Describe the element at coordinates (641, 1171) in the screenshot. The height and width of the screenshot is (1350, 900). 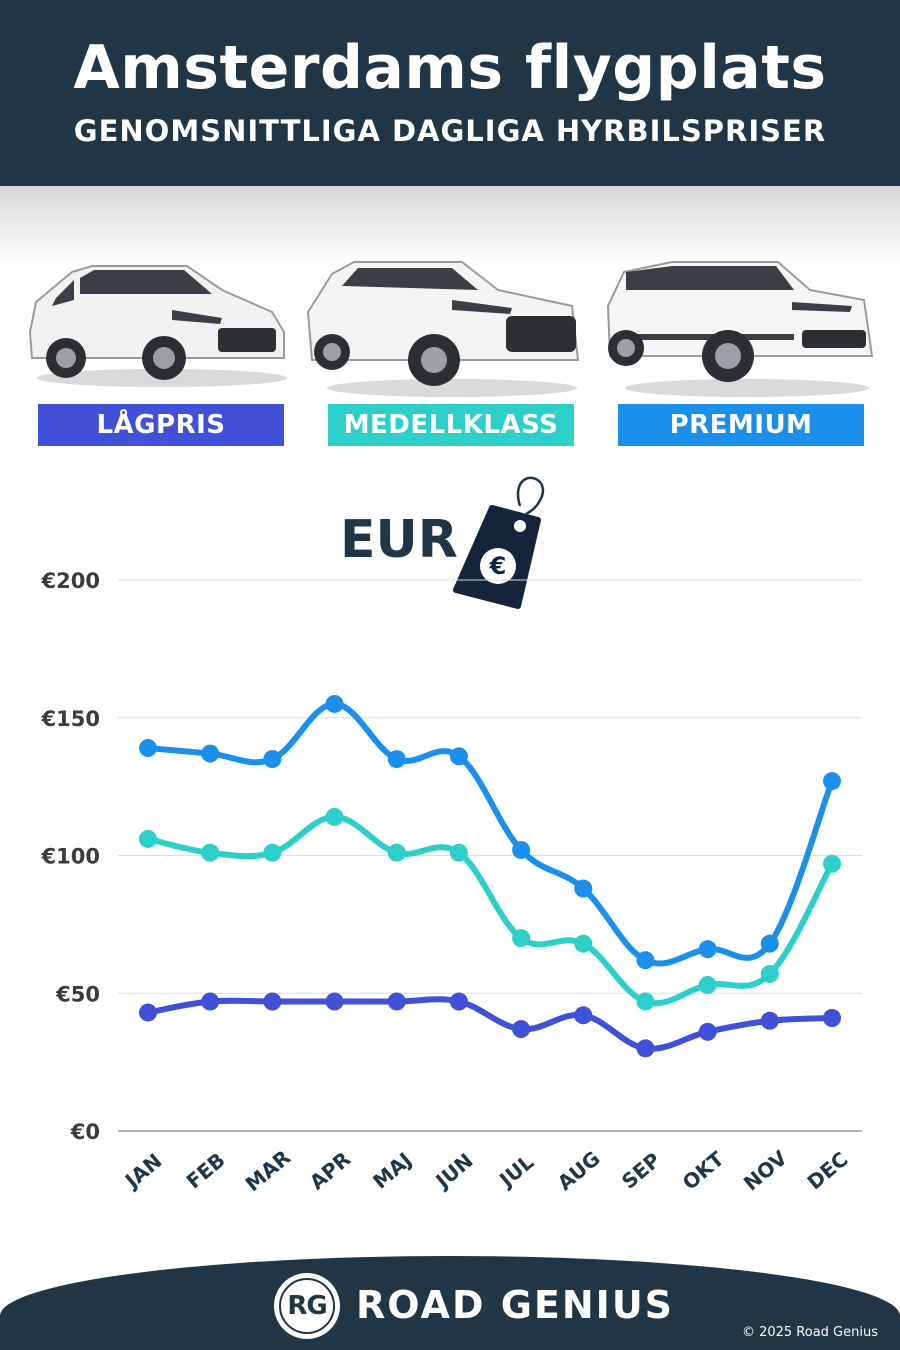
I see `x-tick-label: SEP` at that location.